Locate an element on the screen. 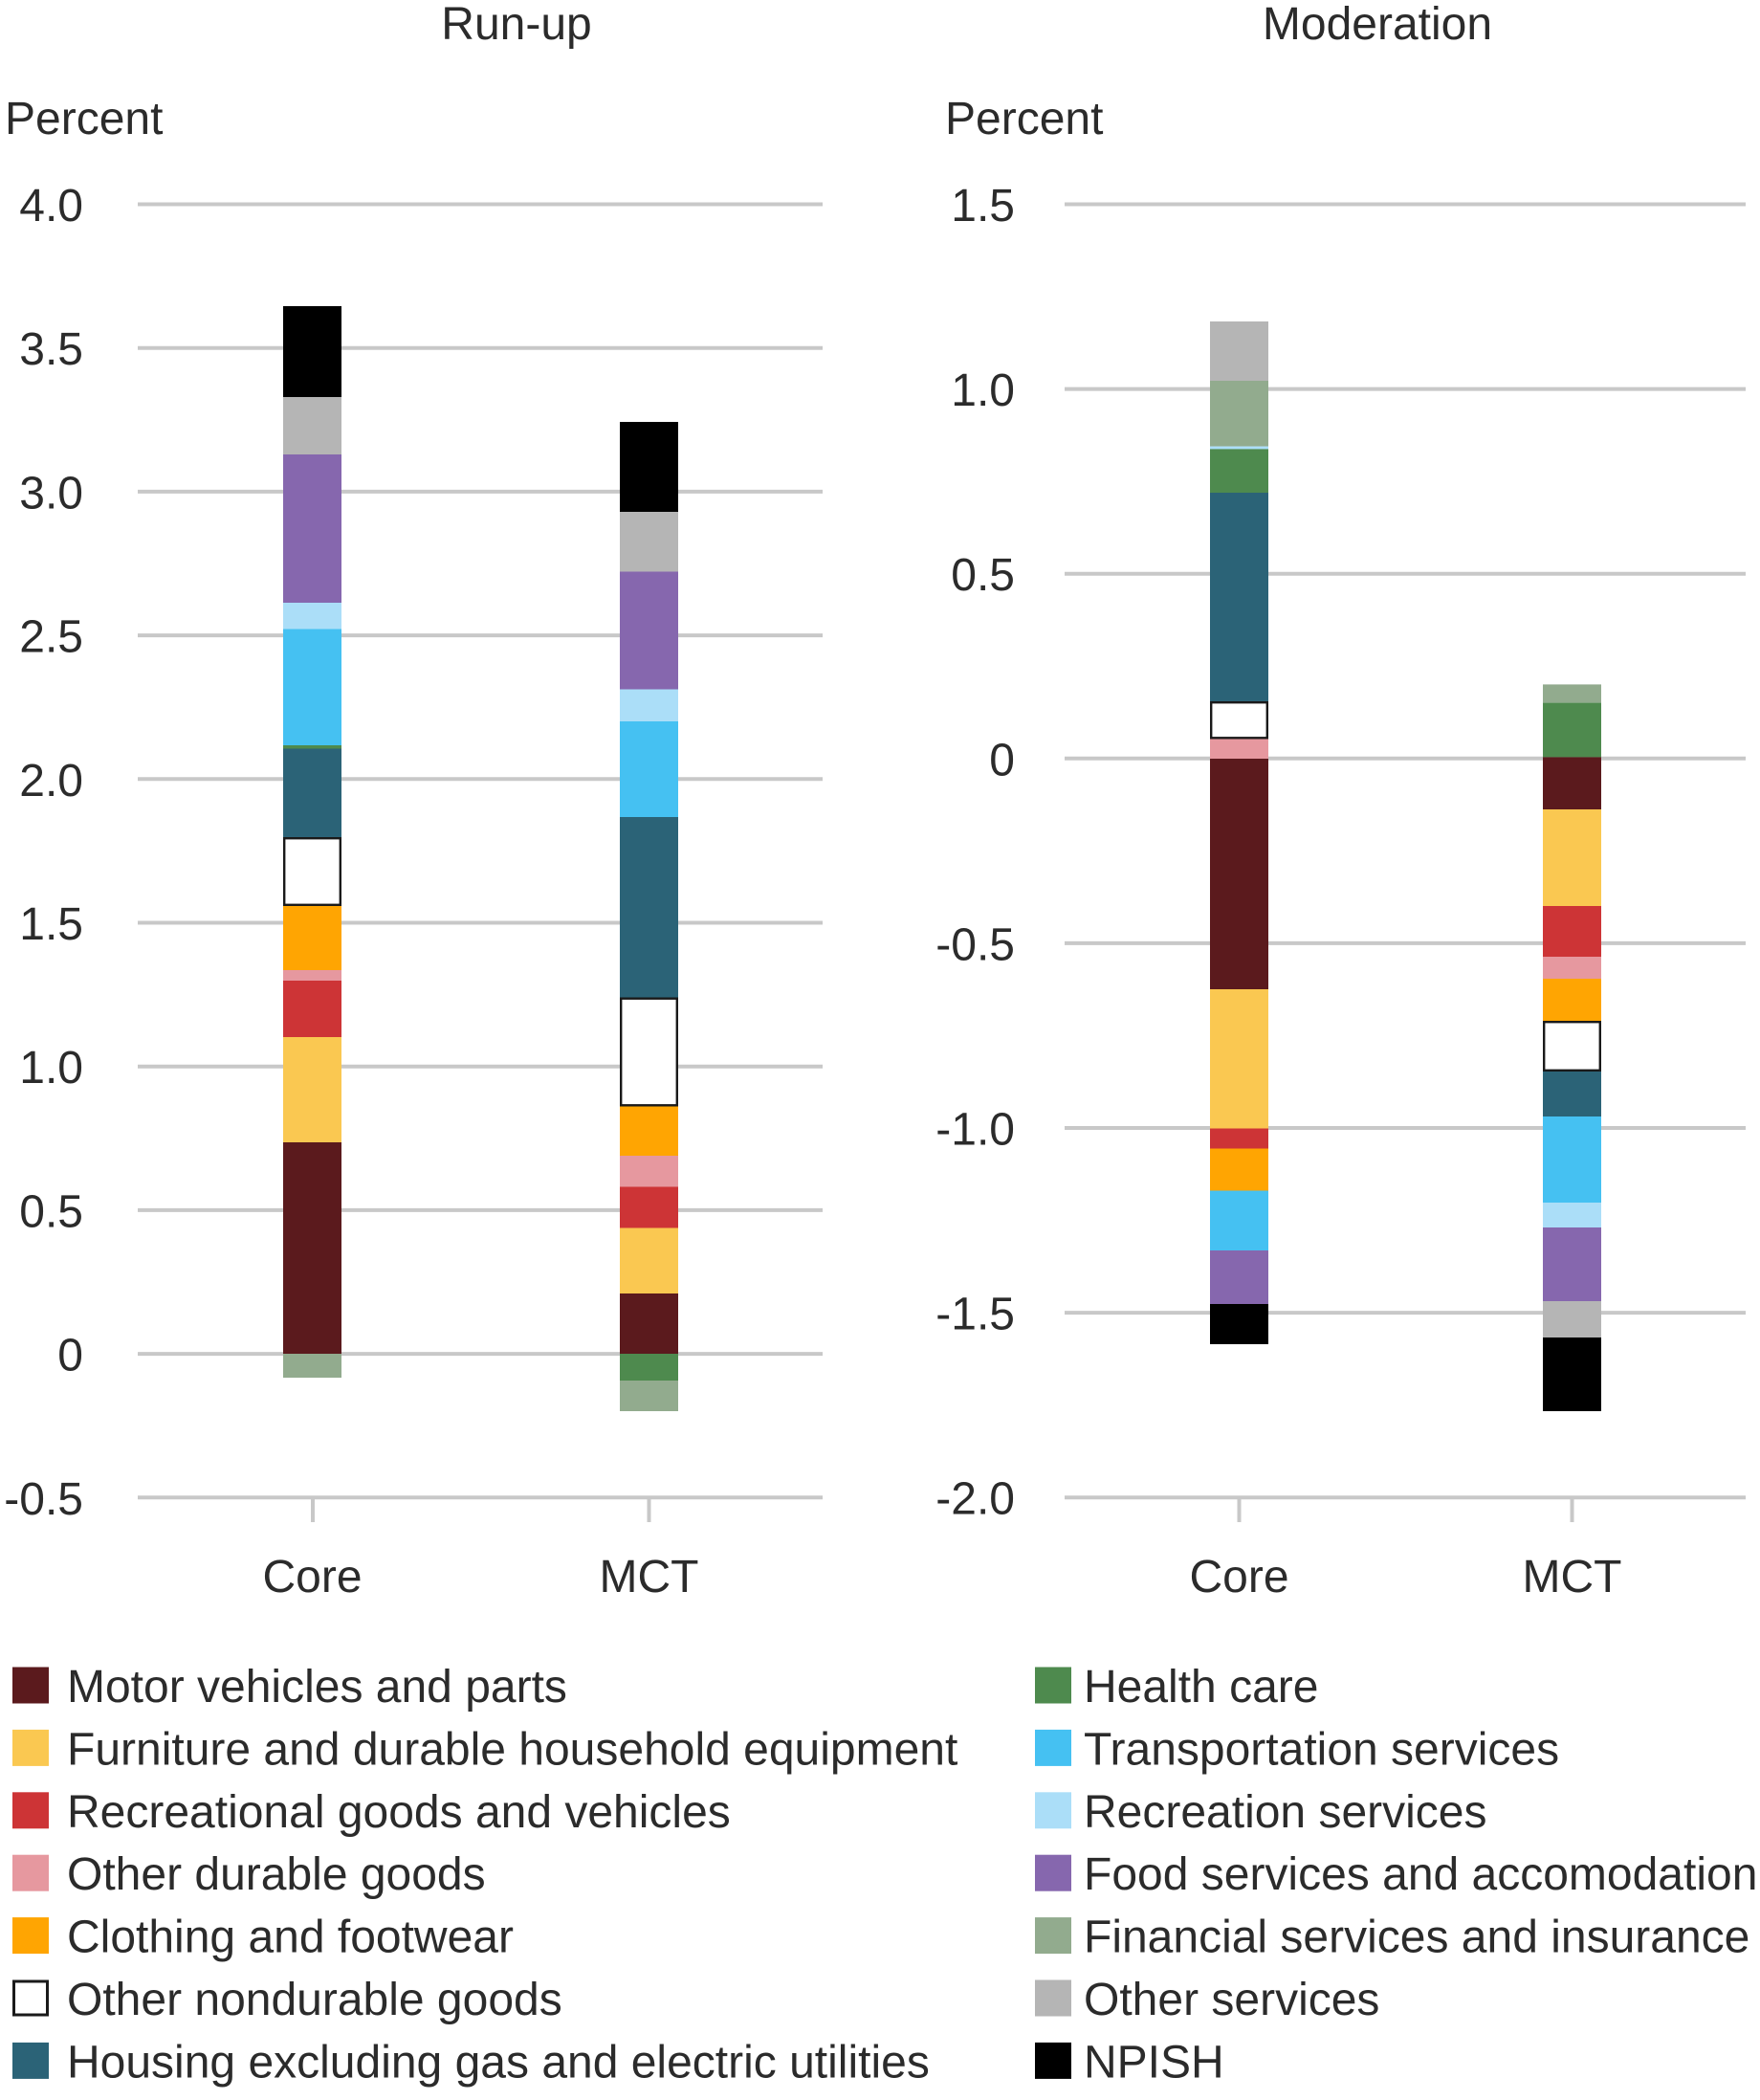 Image resolution: width=1760 pixels, height=2100 pixels. svg-text: 2.0 is located at coordinates (51, 782).